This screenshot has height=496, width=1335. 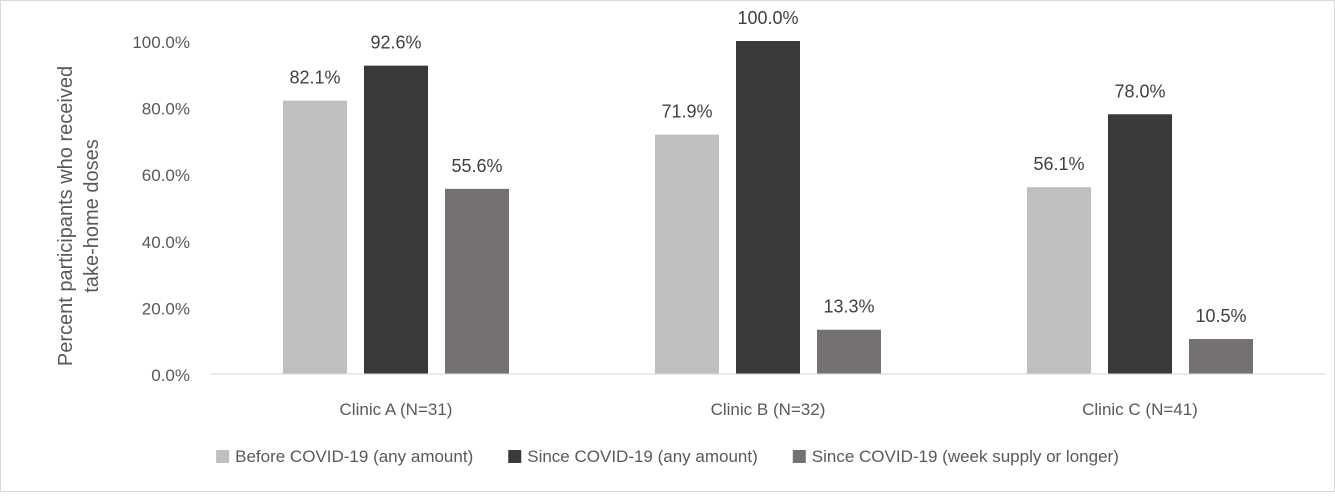 I want to click on y-tick-label: 60.0%, so click(x=166, y=175).